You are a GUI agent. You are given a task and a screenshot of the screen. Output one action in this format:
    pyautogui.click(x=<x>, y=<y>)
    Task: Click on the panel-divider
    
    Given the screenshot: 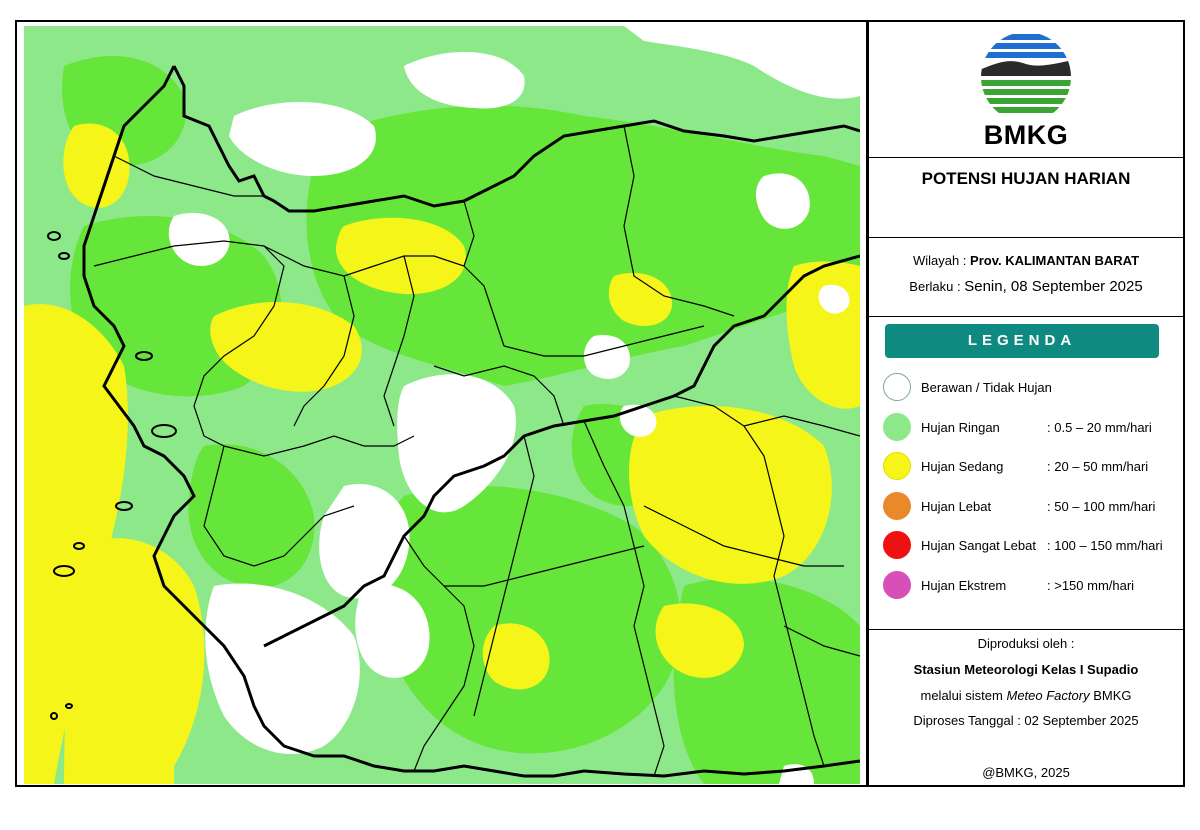 What is the action you would take?
    pyautogui.click(x=867, y=403)
    